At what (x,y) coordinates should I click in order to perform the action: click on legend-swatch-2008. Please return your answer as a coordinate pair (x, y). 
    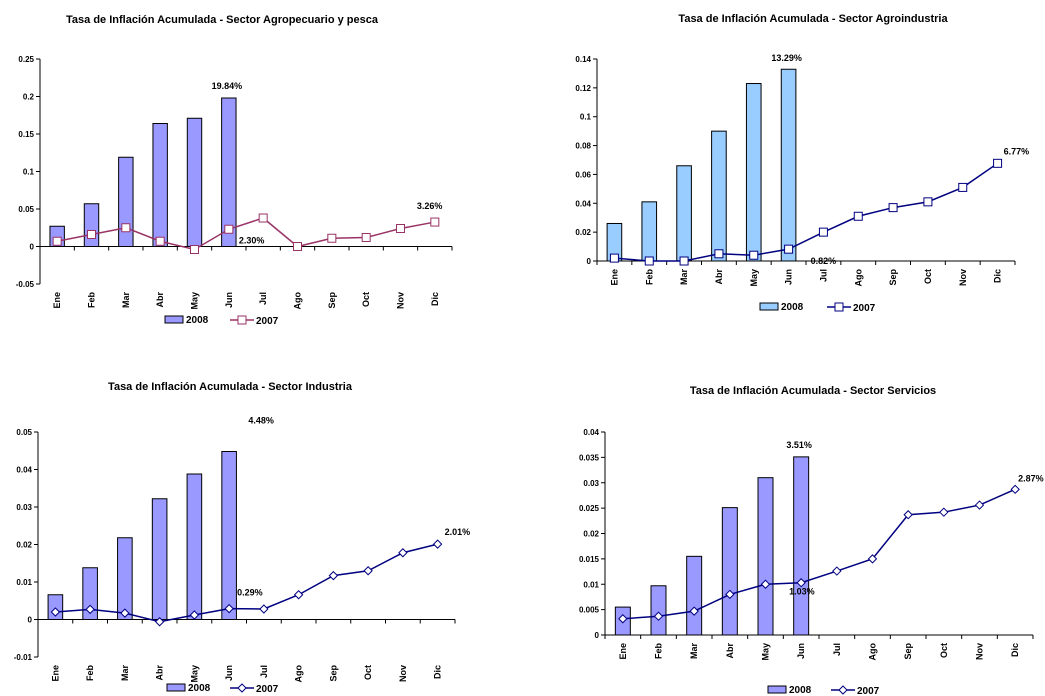
    Looking at the image, I should click on (769, 306).